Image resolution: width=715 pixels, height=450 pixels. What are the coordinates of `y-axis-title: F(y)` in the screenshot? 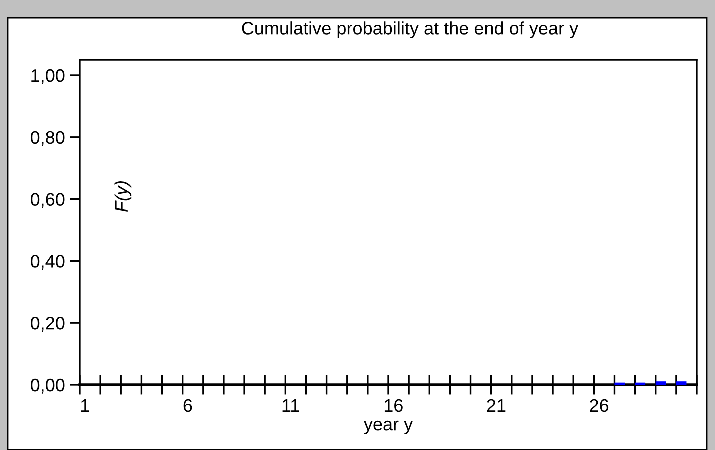 It's located at (123, 197).